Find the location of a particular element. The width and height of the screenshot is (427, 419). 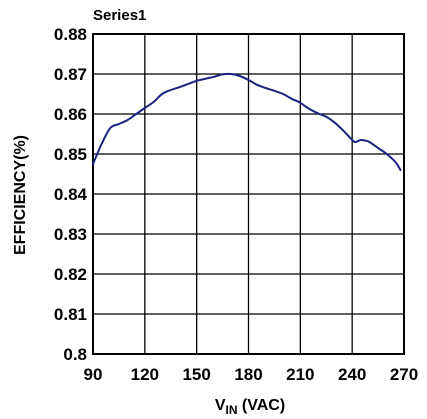

x-tick-label: 120 is located at coordinates (145, 374).